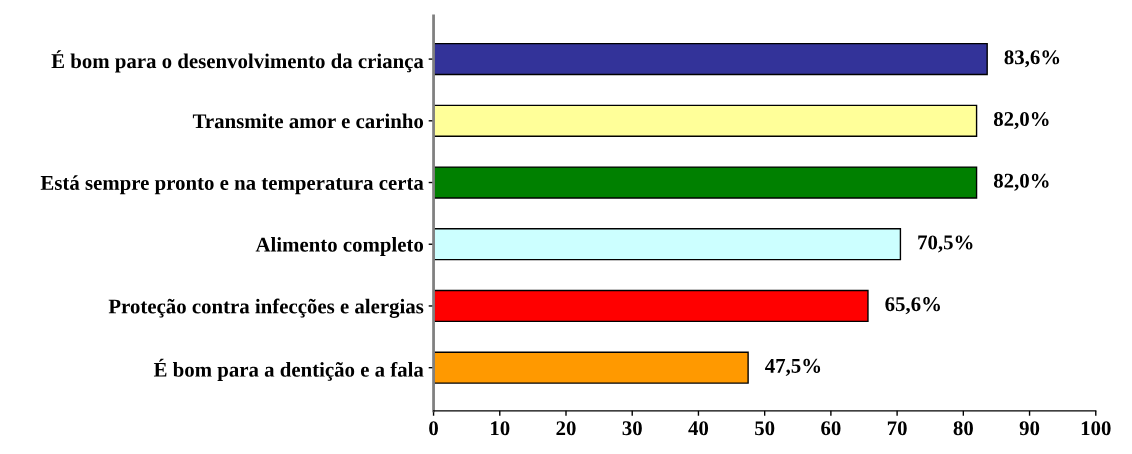 The height and width of the screenshot is (454, 1132). What do you see at coordinates (963, 428) in the screenshot?
I see `x-tick-label: 80` at bounding box center [963, 428].